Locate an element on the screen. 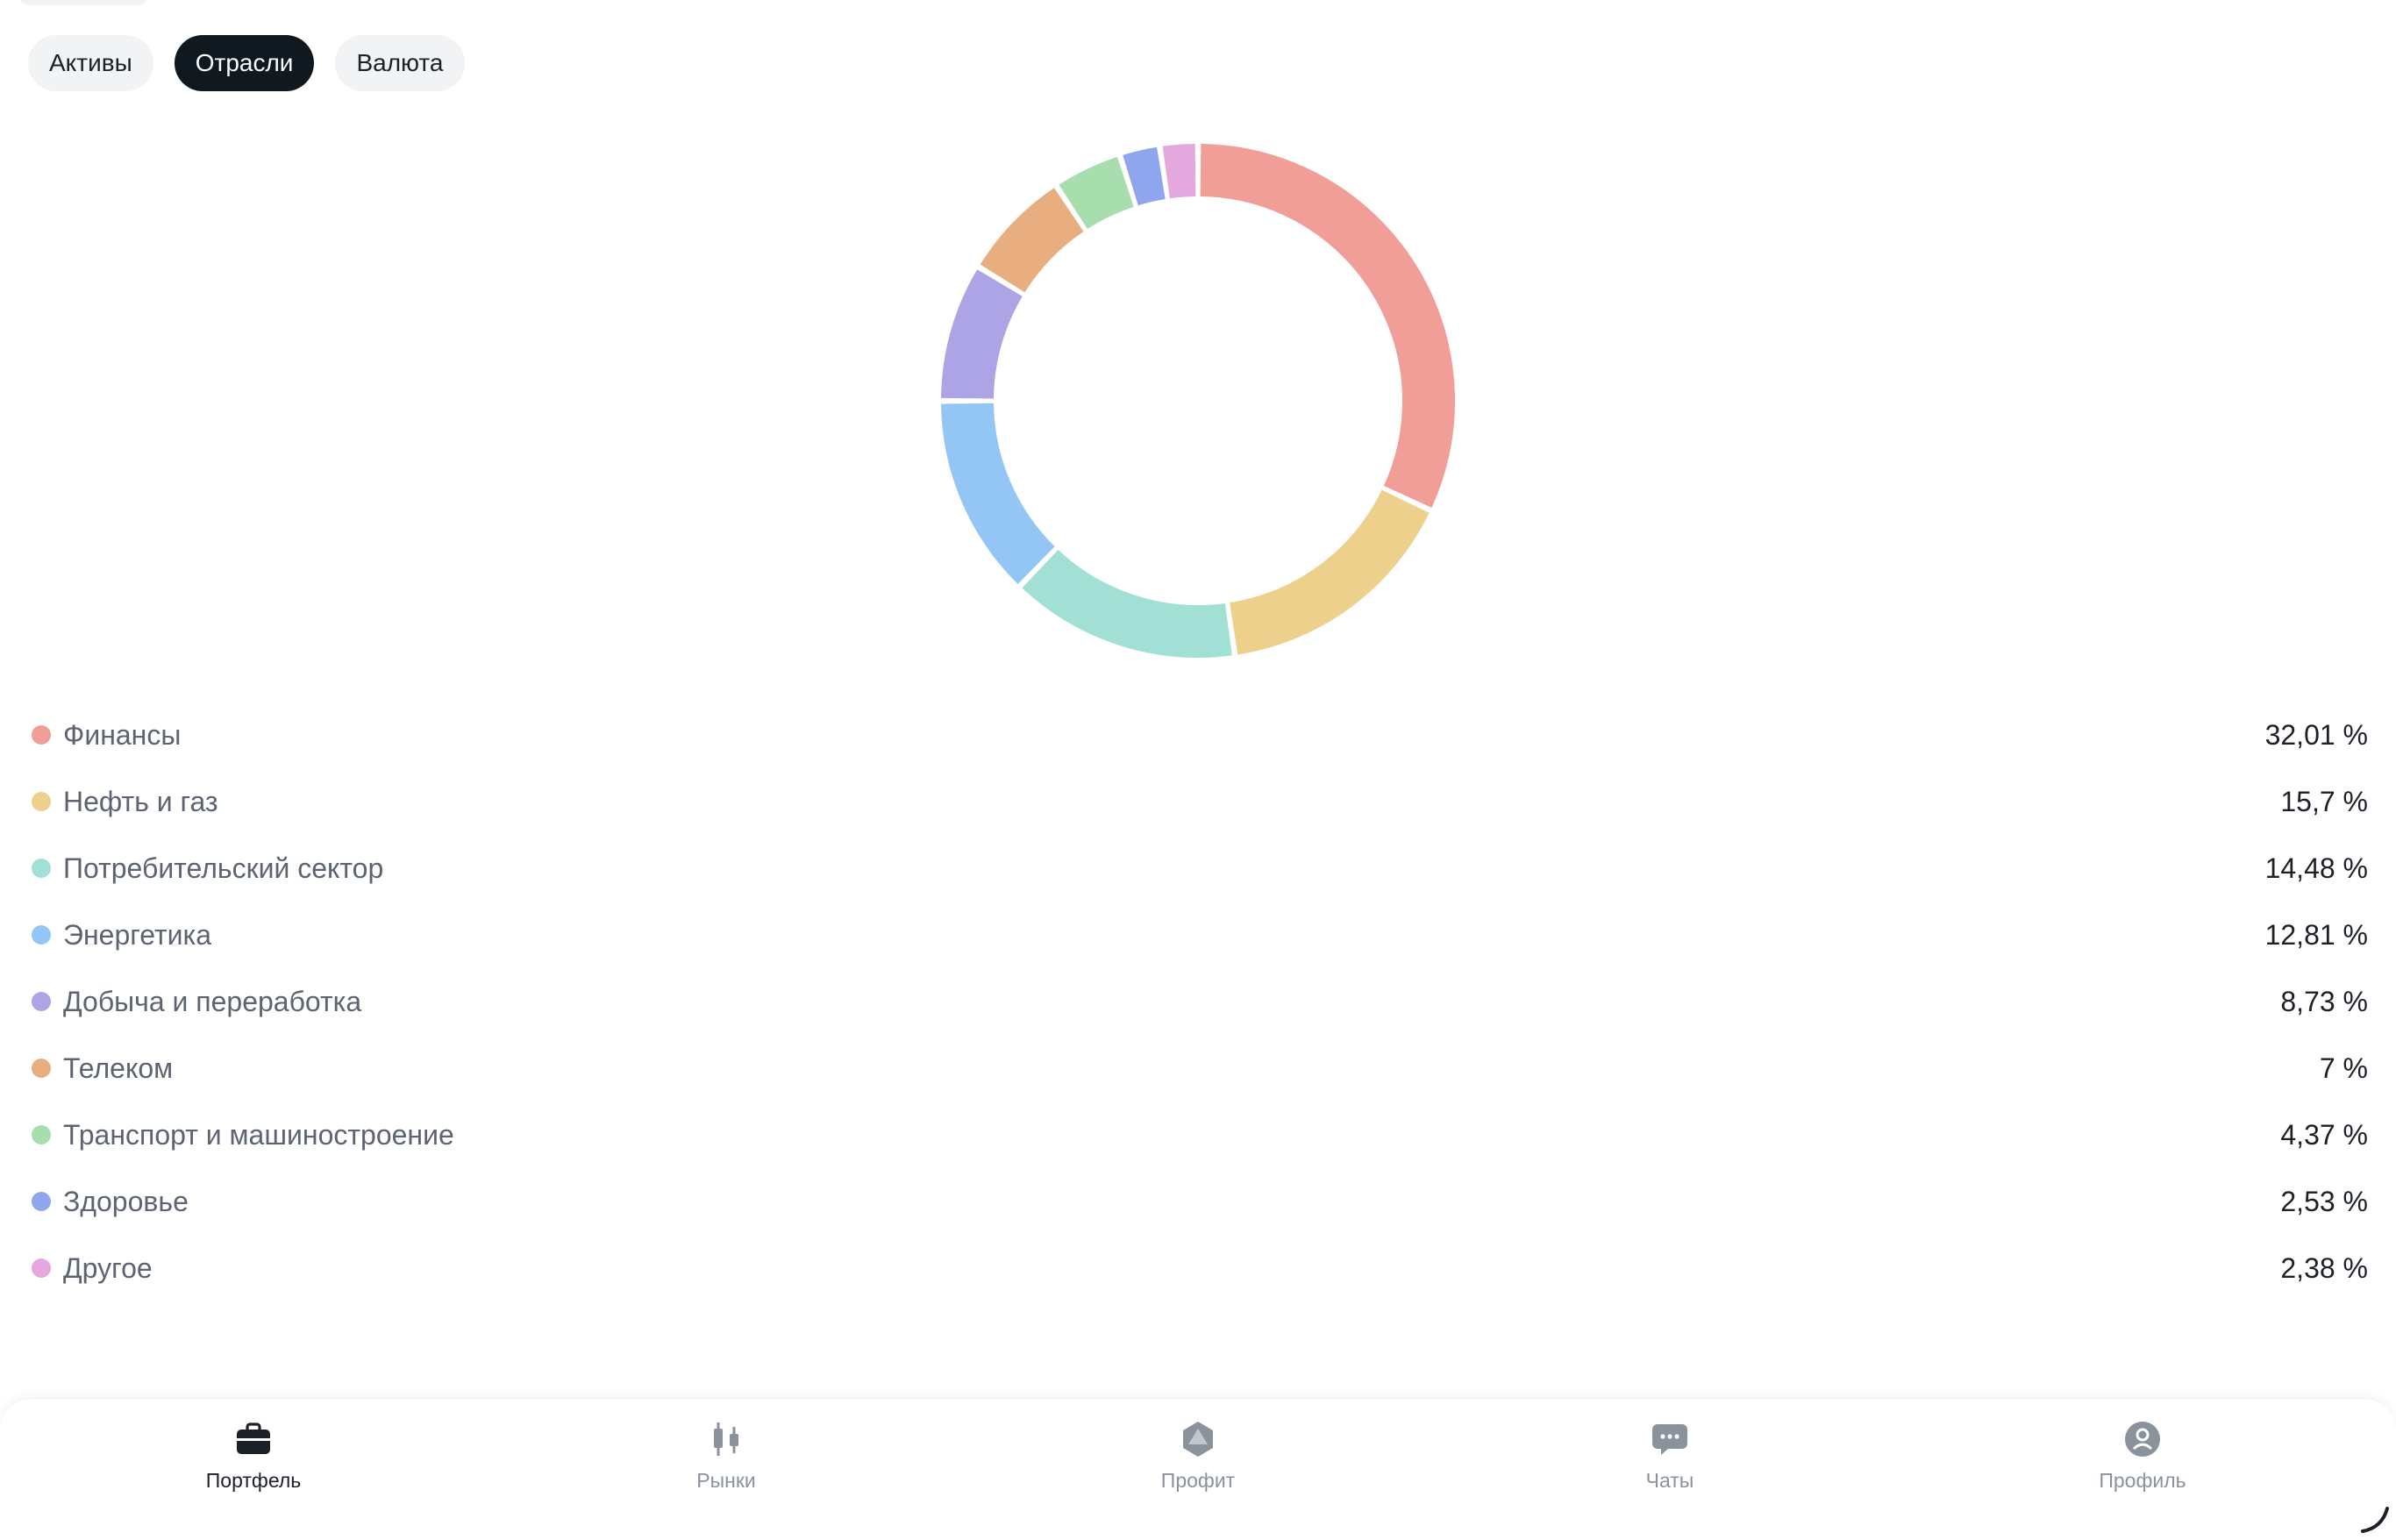 The height and width of the screenshot is (1540, 2396). legend-label: Транспорт и машиностроение is located at coordinates (258, 1134).